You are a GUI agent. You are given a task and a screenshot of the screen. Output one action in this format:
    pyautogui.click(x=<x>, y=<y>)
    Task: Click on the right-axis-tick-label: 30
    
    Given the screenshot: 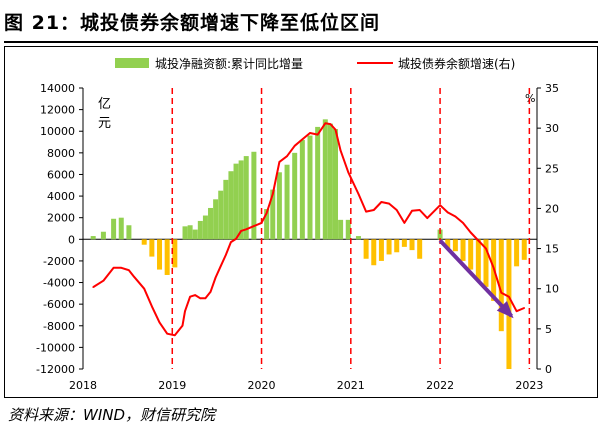 What is the action you would take?
    pyautogui.click(x=552, y=128)
    